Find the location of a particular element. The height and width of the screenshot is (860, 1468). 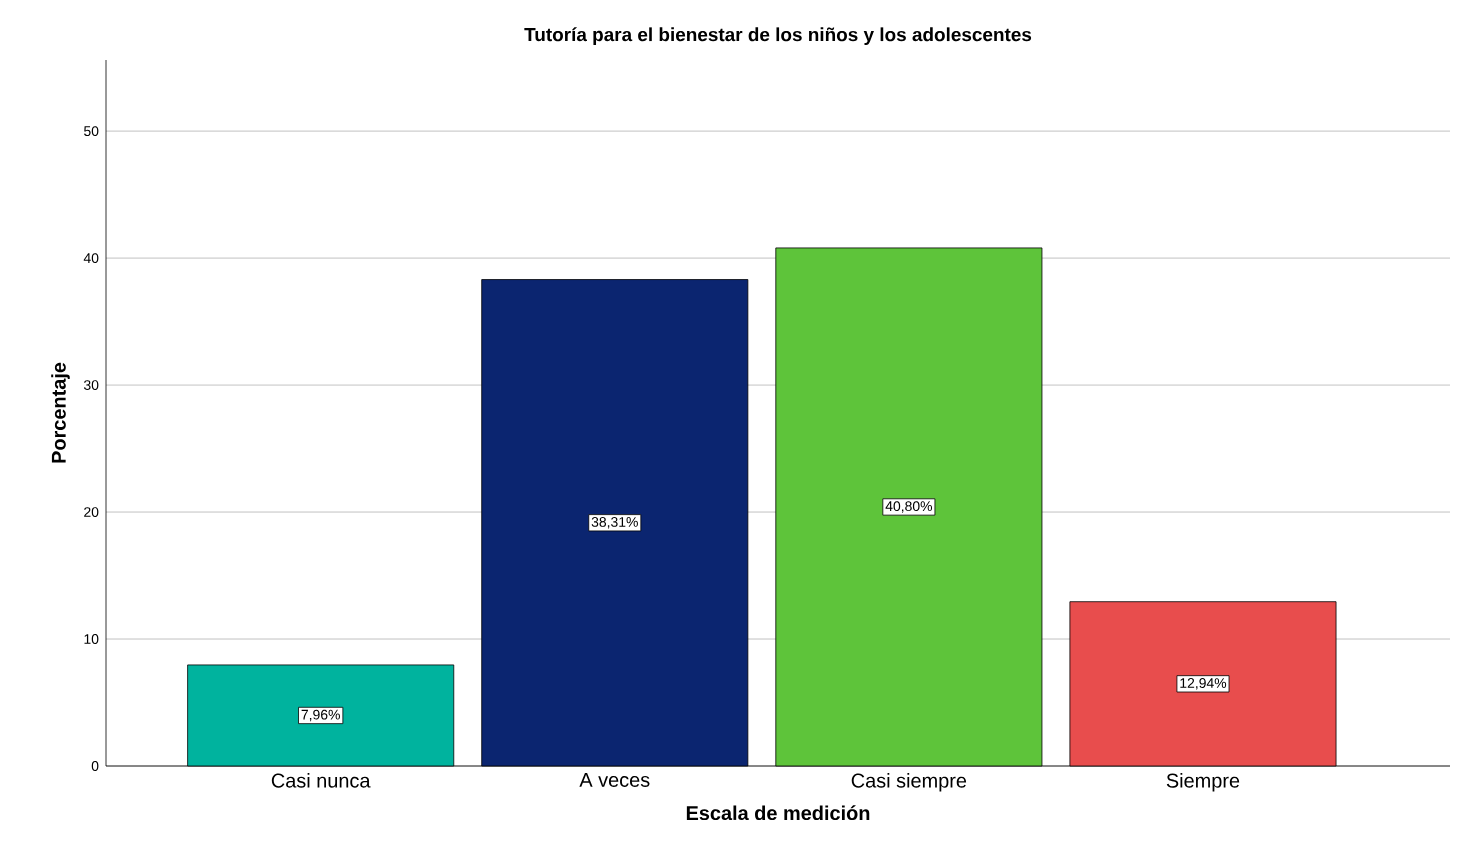

chart-title: Tutoría para el bienestar de los niños y los adolescentes is located at coordinates (778, 36).